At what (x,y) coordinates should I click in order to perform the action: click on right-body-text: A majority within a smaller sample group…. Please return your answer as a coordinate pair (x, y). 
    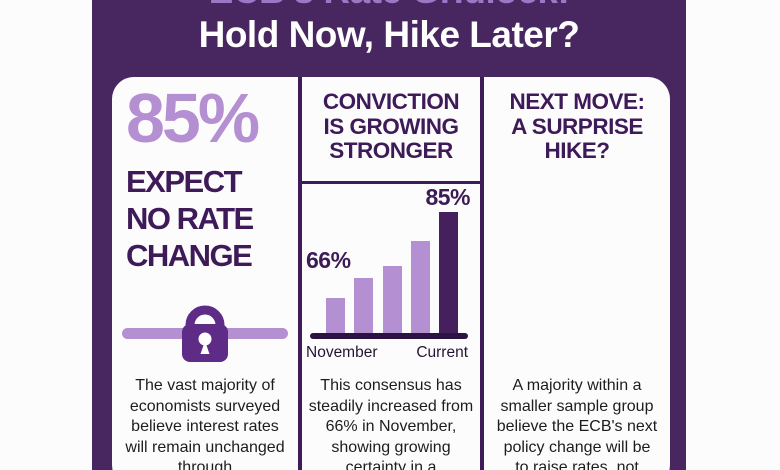
    Looking at the image, I should click on (577, 423).